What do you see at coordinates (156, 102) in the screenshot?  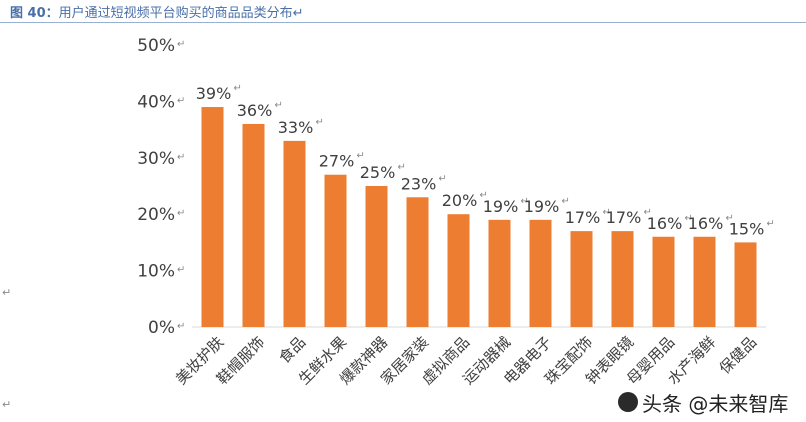 I see `y-tick-label: 40%` at bounding box center [156, 102].